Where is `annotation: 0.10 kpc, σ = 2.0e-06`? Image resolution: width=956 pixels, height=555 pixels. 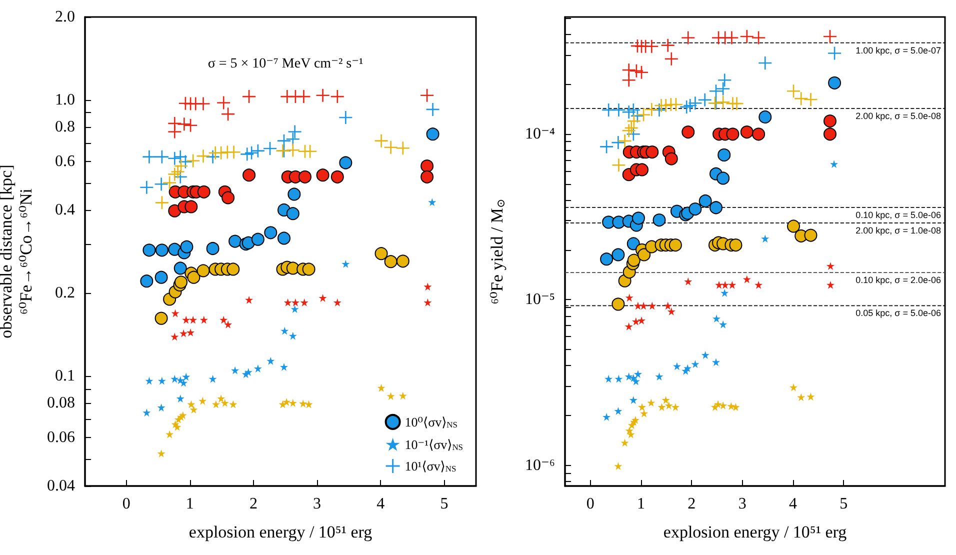
annotation: 0.10 kpc, σ = 2.0e-06 is located at coordinates (898, 280).